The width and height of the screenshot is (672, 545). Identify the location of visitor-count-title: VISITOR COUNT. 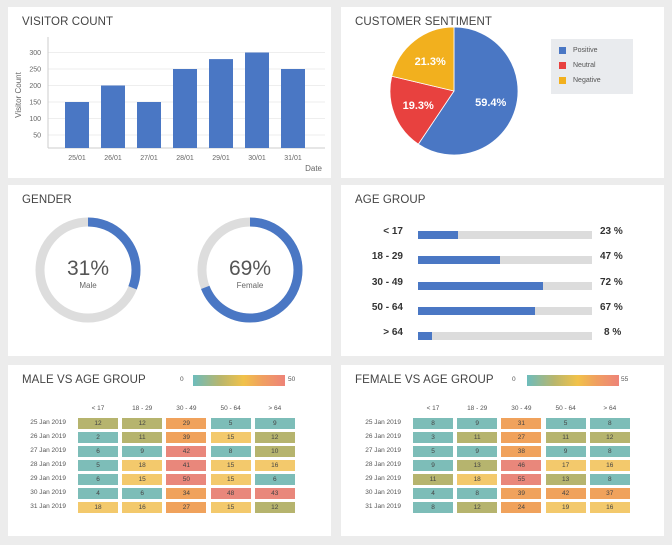
(68, 22).